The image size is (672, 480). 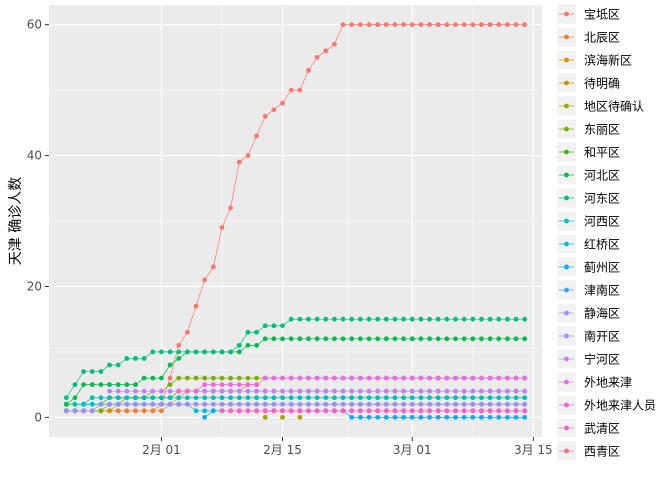 What do you see at coordinates (602, 176) in the screenshot?
I see `legend-label: 河北区` at bounding box center [602, 176].